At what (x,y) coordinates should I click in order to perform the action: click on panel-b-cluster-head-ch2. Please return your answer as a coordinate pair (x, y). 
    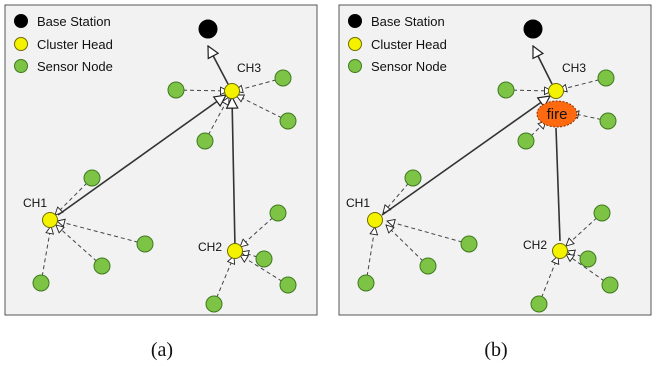
    Looking at the image, I should click on (560, 251).